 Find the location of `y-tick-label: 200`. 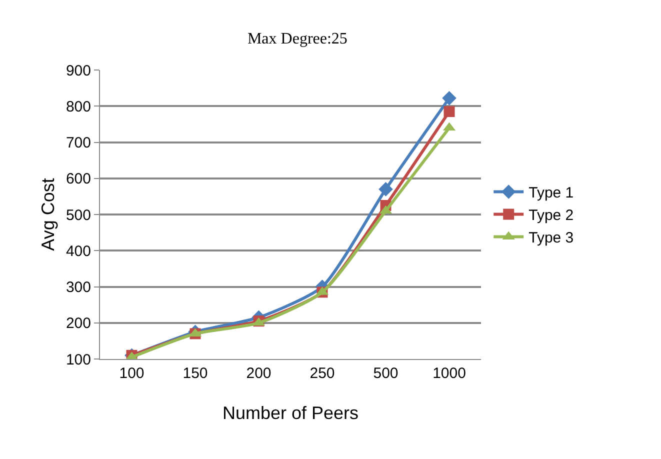

y-tick-label: 200 is located at coordinates (78, 323).